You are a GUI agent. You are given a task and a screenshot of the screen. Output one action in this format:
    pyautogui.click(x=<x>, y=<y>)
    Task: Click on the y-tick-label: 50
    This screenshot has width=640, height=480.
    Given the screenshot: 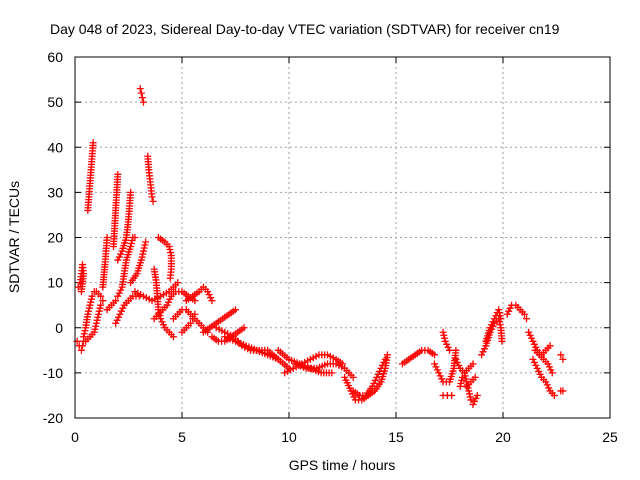 What is the action you would take?
    pyautogui.click(x=55, y=102)
    